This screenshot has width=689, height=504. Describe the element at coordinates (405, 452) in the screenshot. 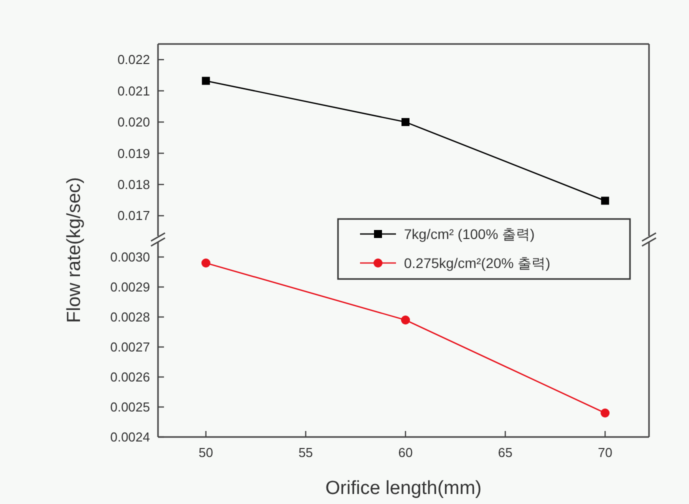

I see `x-tick-label: 60` at that location.